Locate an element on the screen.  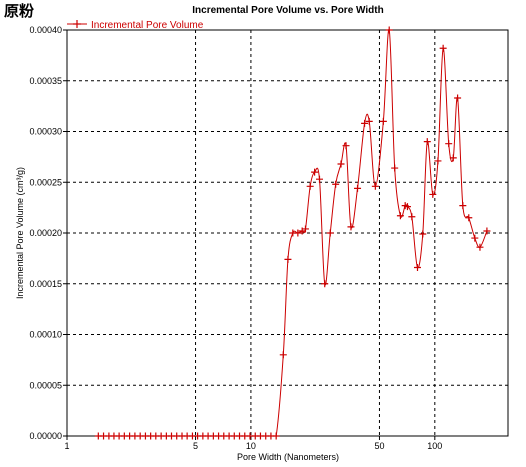
x-tick-label: 50 is located at coordinates (379, 446).